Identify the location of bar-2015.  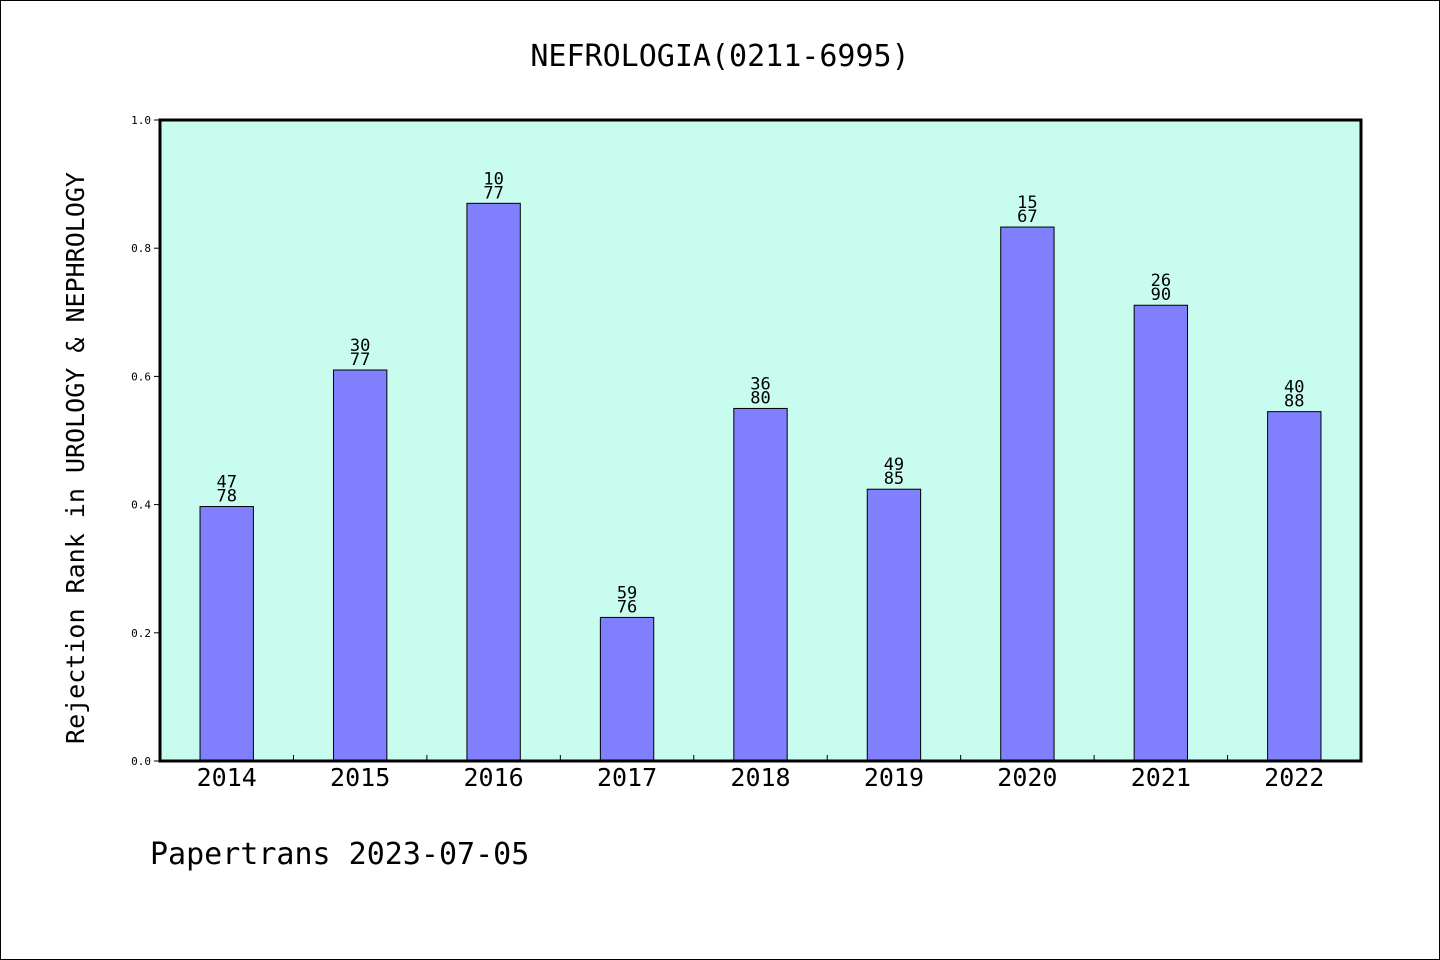
(360, 565).